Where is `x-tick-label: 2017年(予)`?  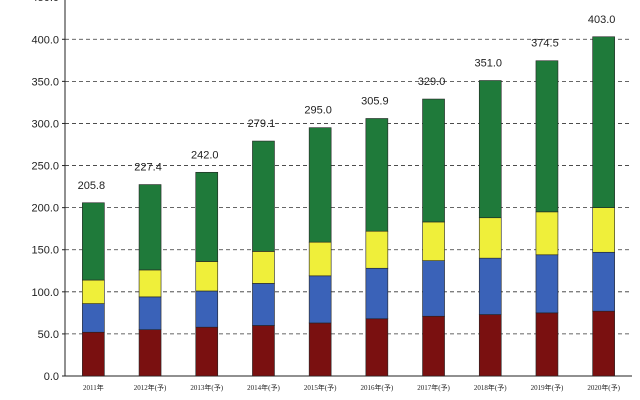
x-tick-label: 2017年(予) is located at coordinates (433, 387).